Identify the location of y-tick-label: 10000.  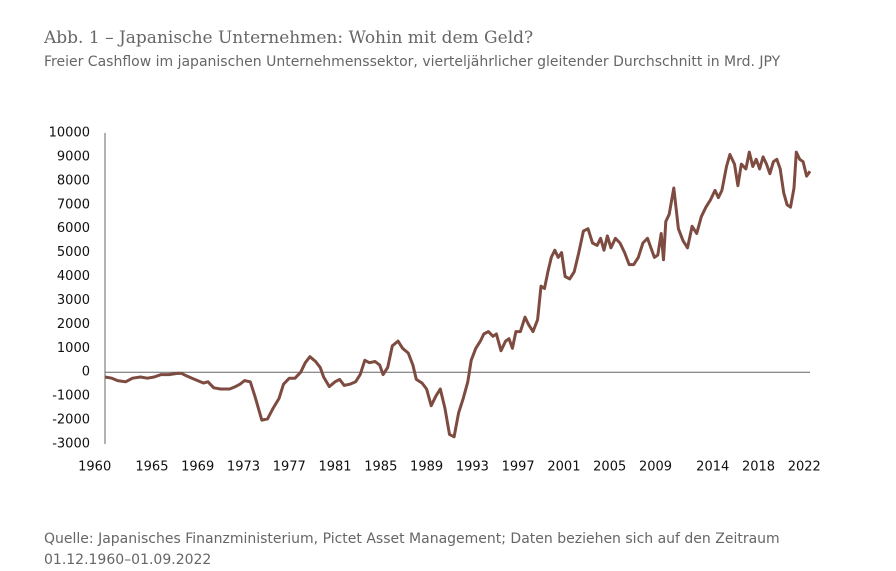
(69, 133).